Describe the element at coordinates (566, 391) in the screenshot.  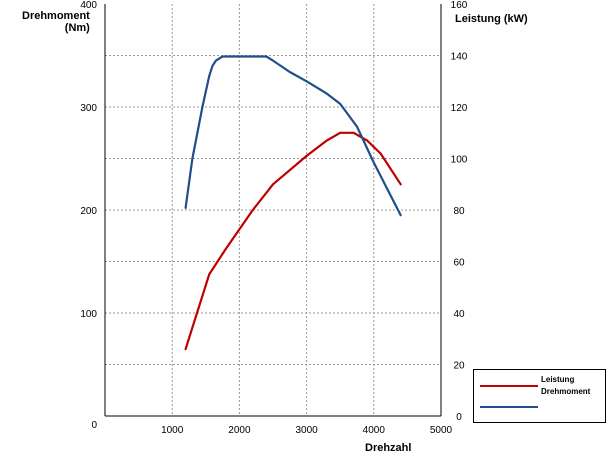
I see `legend-label-drehmoment: Drehmoment` at that location.